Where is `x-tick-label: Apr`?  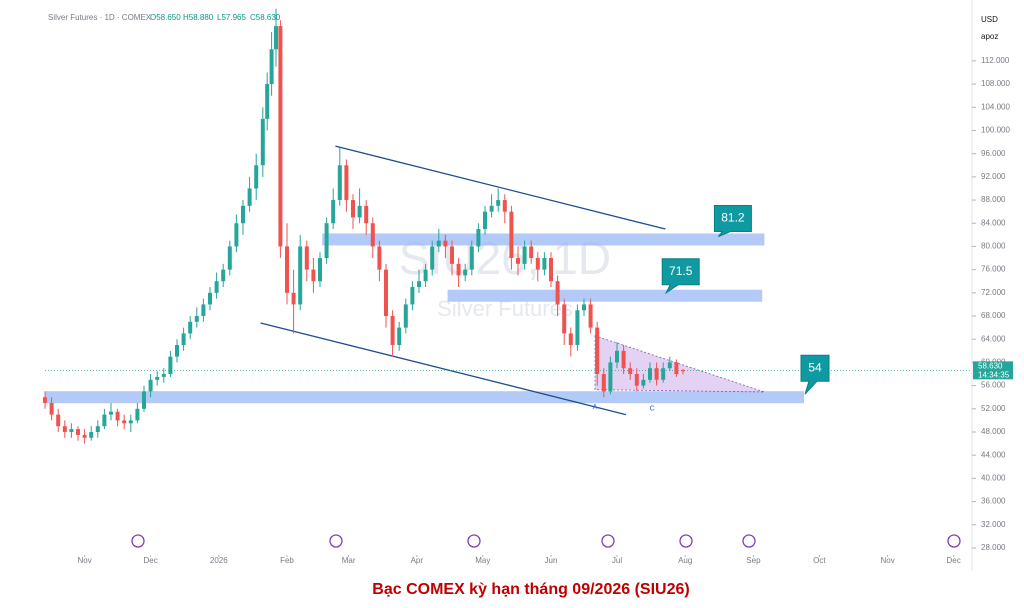
x-tick-label: Apr is located at coordinates (417, 560).